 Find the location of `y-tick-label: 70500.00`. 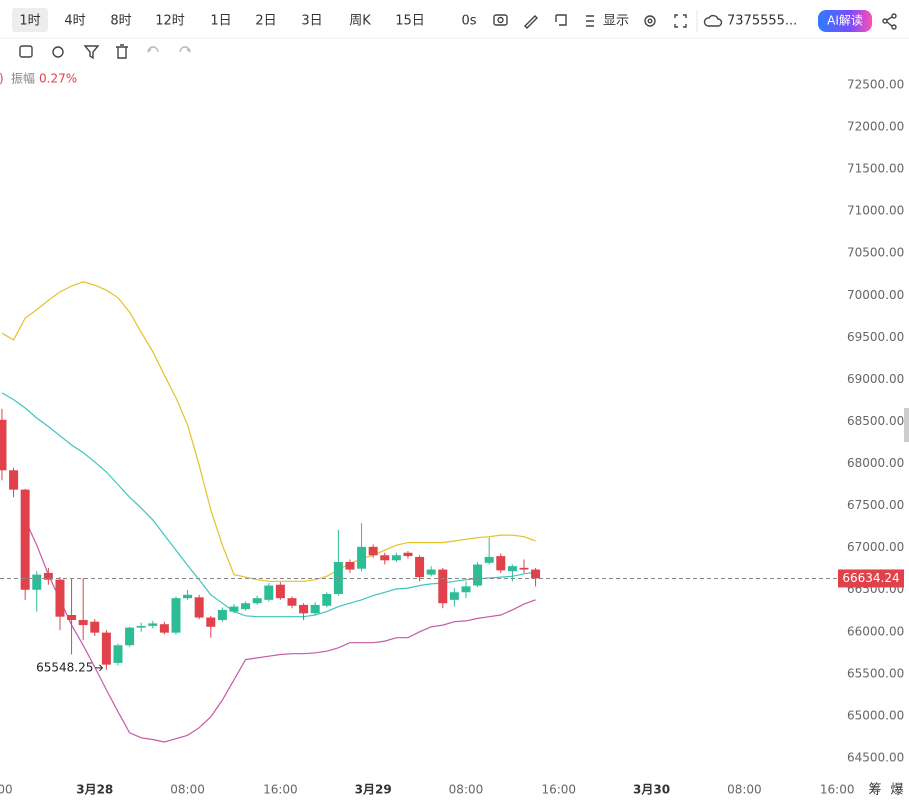

y-tick-label: 70500.00 is located at coordinates (875, 253).